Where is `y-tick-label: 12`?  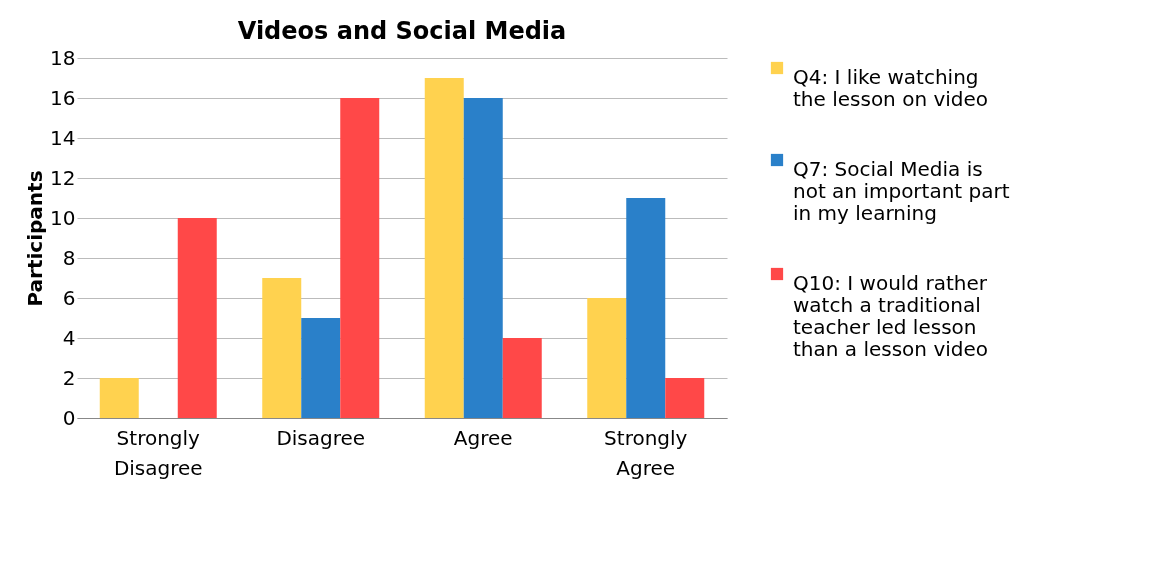 y-tick-label: 12 is located at coordinates (63, 177).